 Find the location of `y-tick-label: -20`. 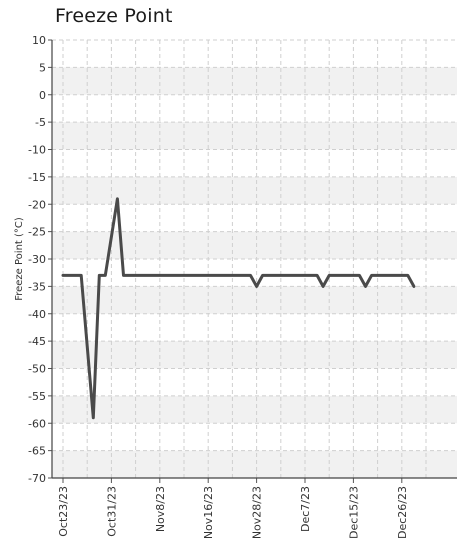

y-tick-label: -20 is located at coordinates (37, 204).